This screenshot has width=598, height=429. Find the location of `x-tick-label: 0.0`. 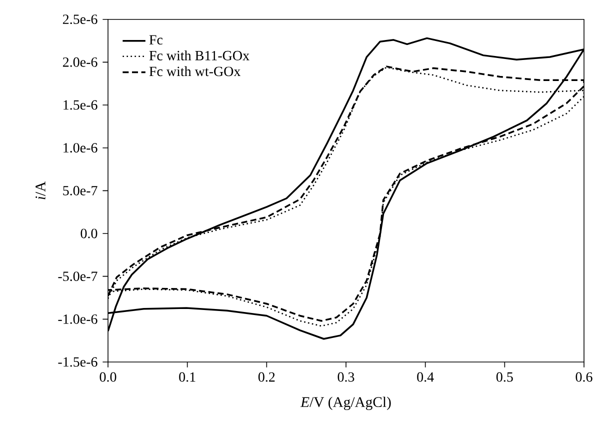

x-tick-label: 0.0 is located at coordinates (108, 377).